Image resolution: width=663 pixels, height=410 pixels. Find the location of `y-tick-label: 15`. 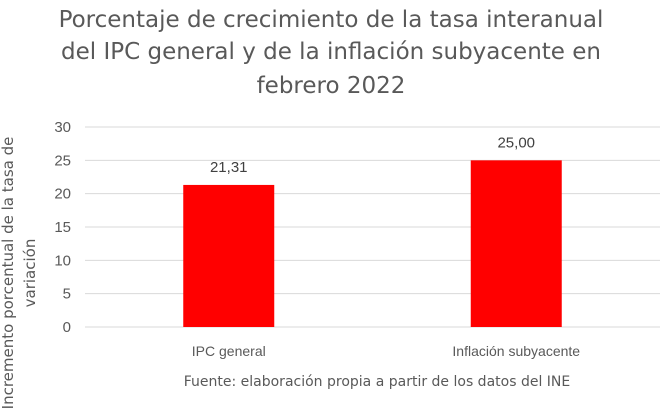

y-tick-label: 15 is located at coordinates (62, 227).